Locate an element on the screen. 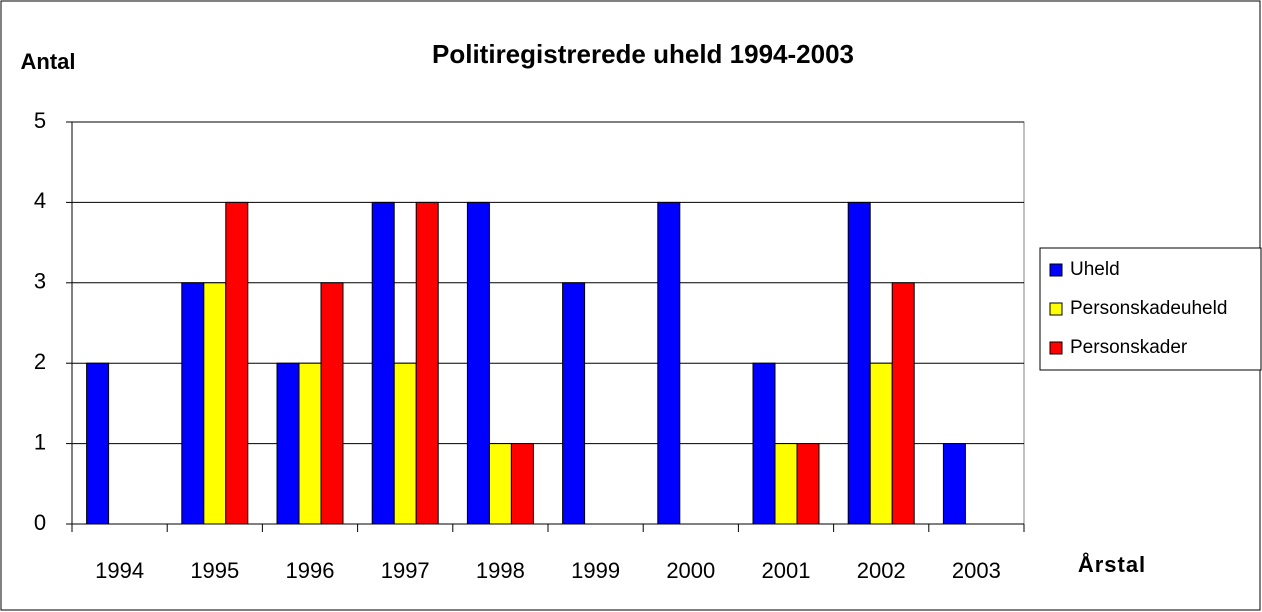 Image resolution: width=1262 pixels, height=612 pixels. y-tick-label: 3 is located at coordinates (40, 281).